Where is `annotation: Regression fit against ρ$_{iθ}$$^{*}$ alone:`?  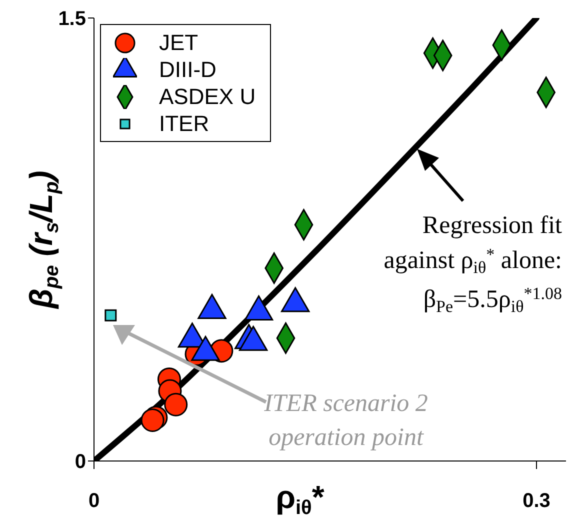
annotation: Regression fit against ρ$_{iθ}$$^{*}$ alone: is located at coordinates (473, 244).